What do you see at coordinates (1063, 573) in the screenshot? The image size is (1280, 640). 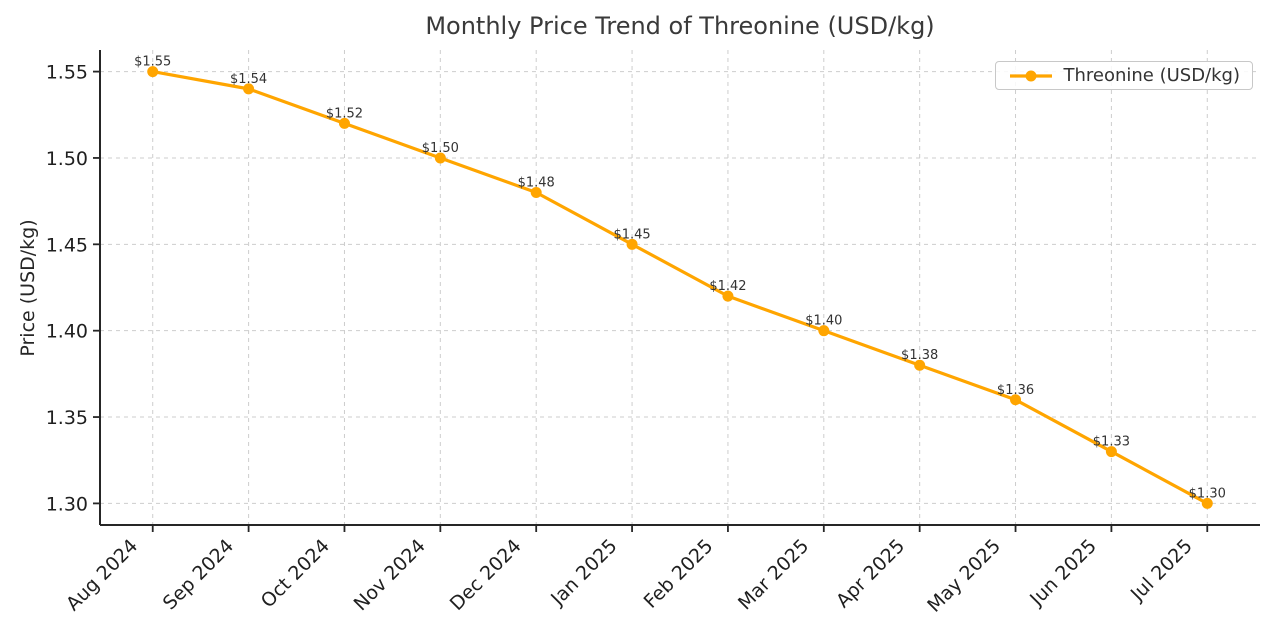 I see `x-tick-label: Jun 2025` at bounding box center [1063, 573].